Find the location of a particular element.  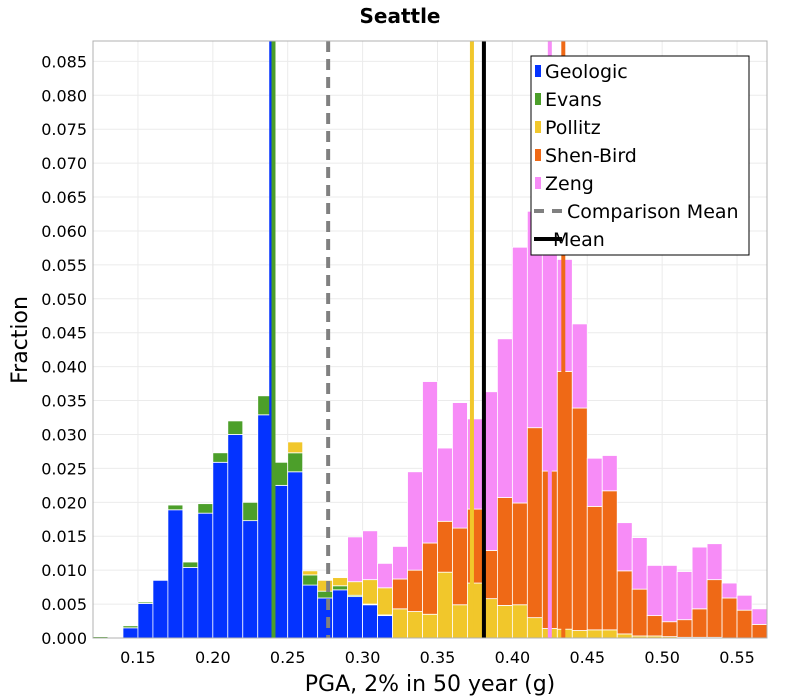

y-tick-label: 0.045 is located at coordinates (64, 333).